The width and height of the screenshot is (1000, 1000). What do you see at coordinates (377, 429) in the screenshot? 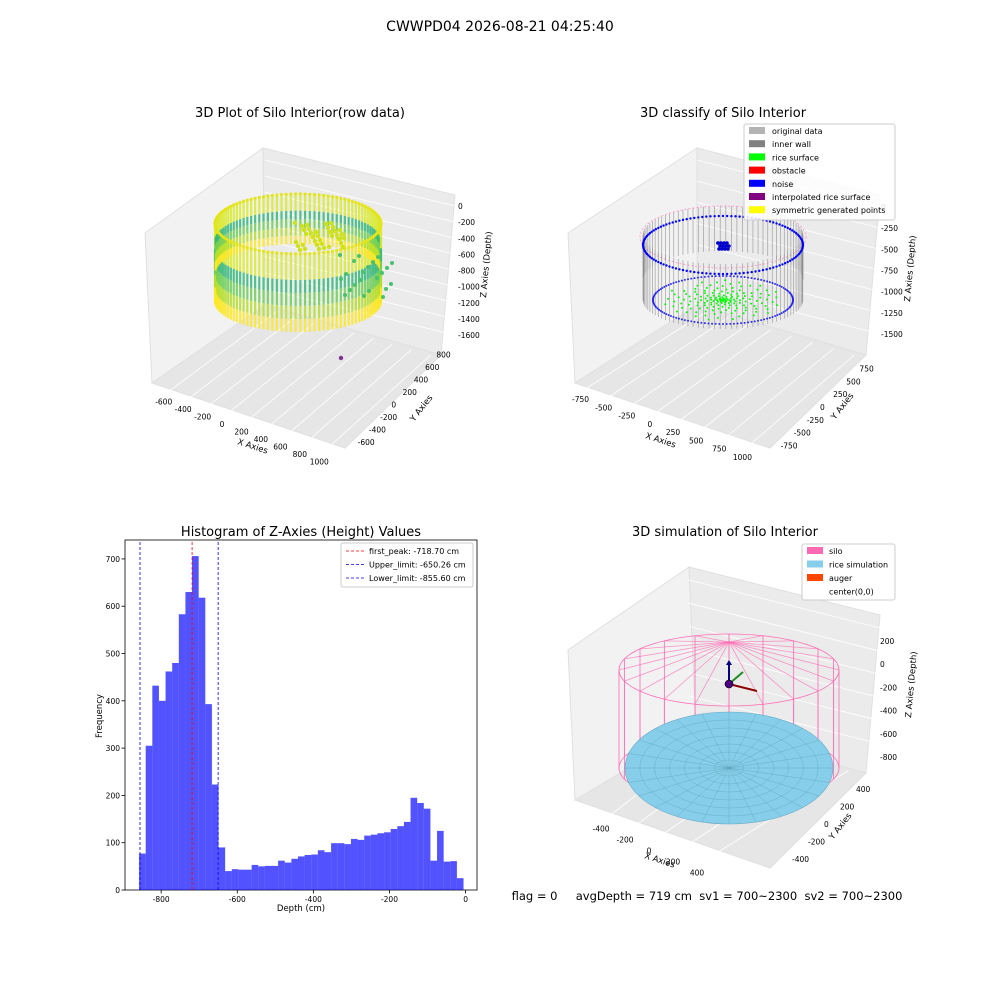
I see `y-tick-label: -400` at bounding box center [377, 429].